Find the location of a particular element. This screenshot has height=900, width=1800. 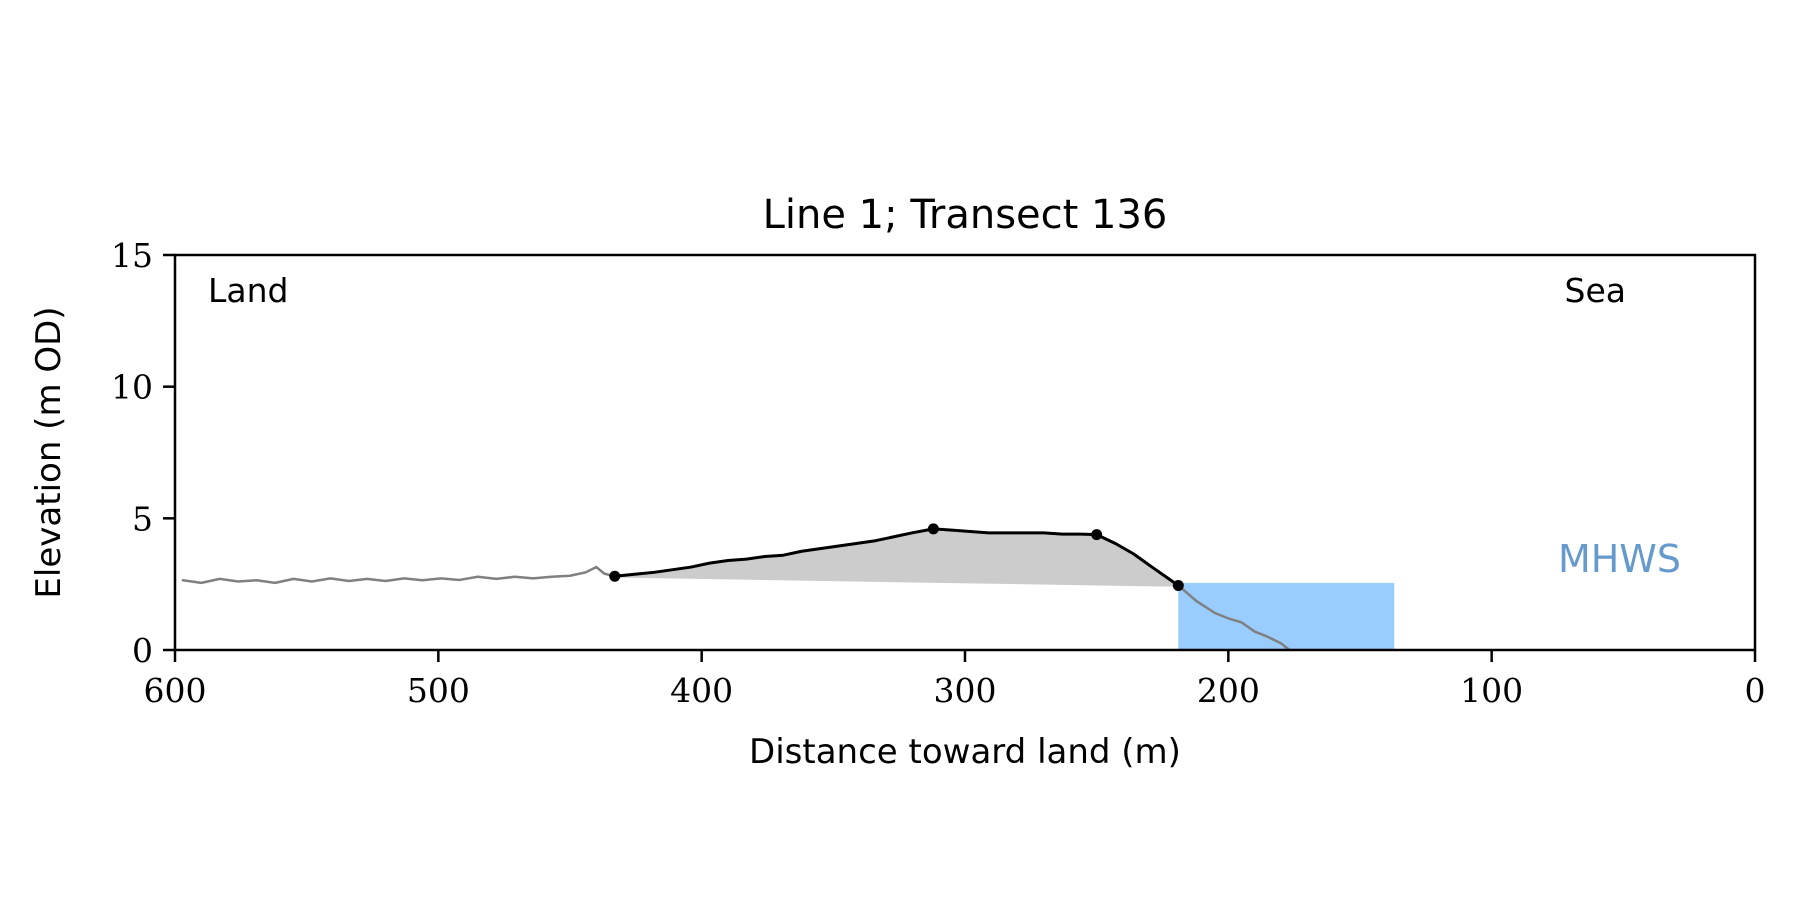

x-axis-ticks: 600 500 400 300 200 100 0 is located at coordinates (955, 680).